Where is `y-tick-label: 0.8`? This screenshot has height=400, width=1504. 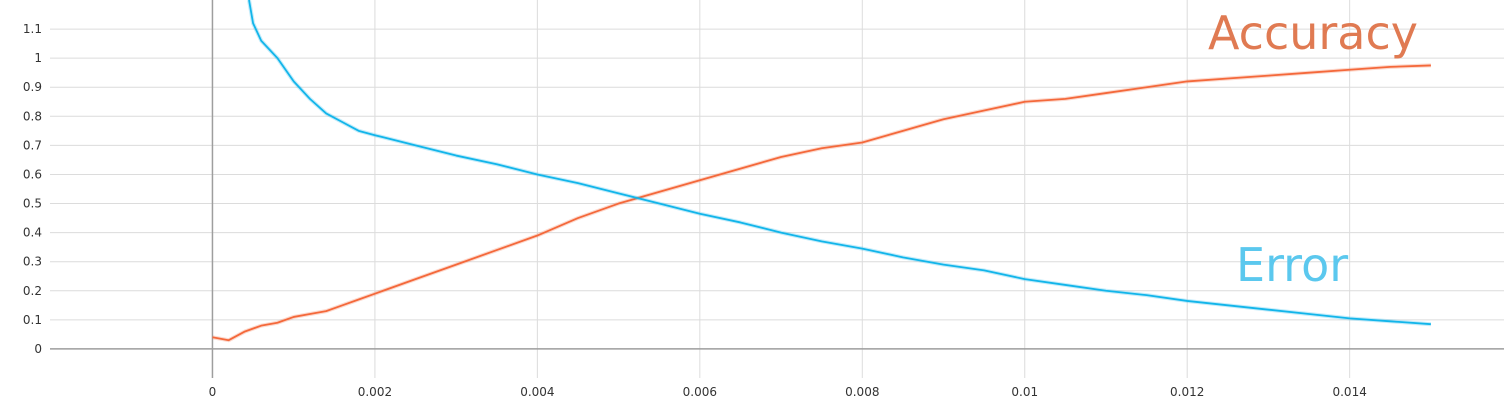 y-tick-label: 0.8 is located at coordinates (32, 116).